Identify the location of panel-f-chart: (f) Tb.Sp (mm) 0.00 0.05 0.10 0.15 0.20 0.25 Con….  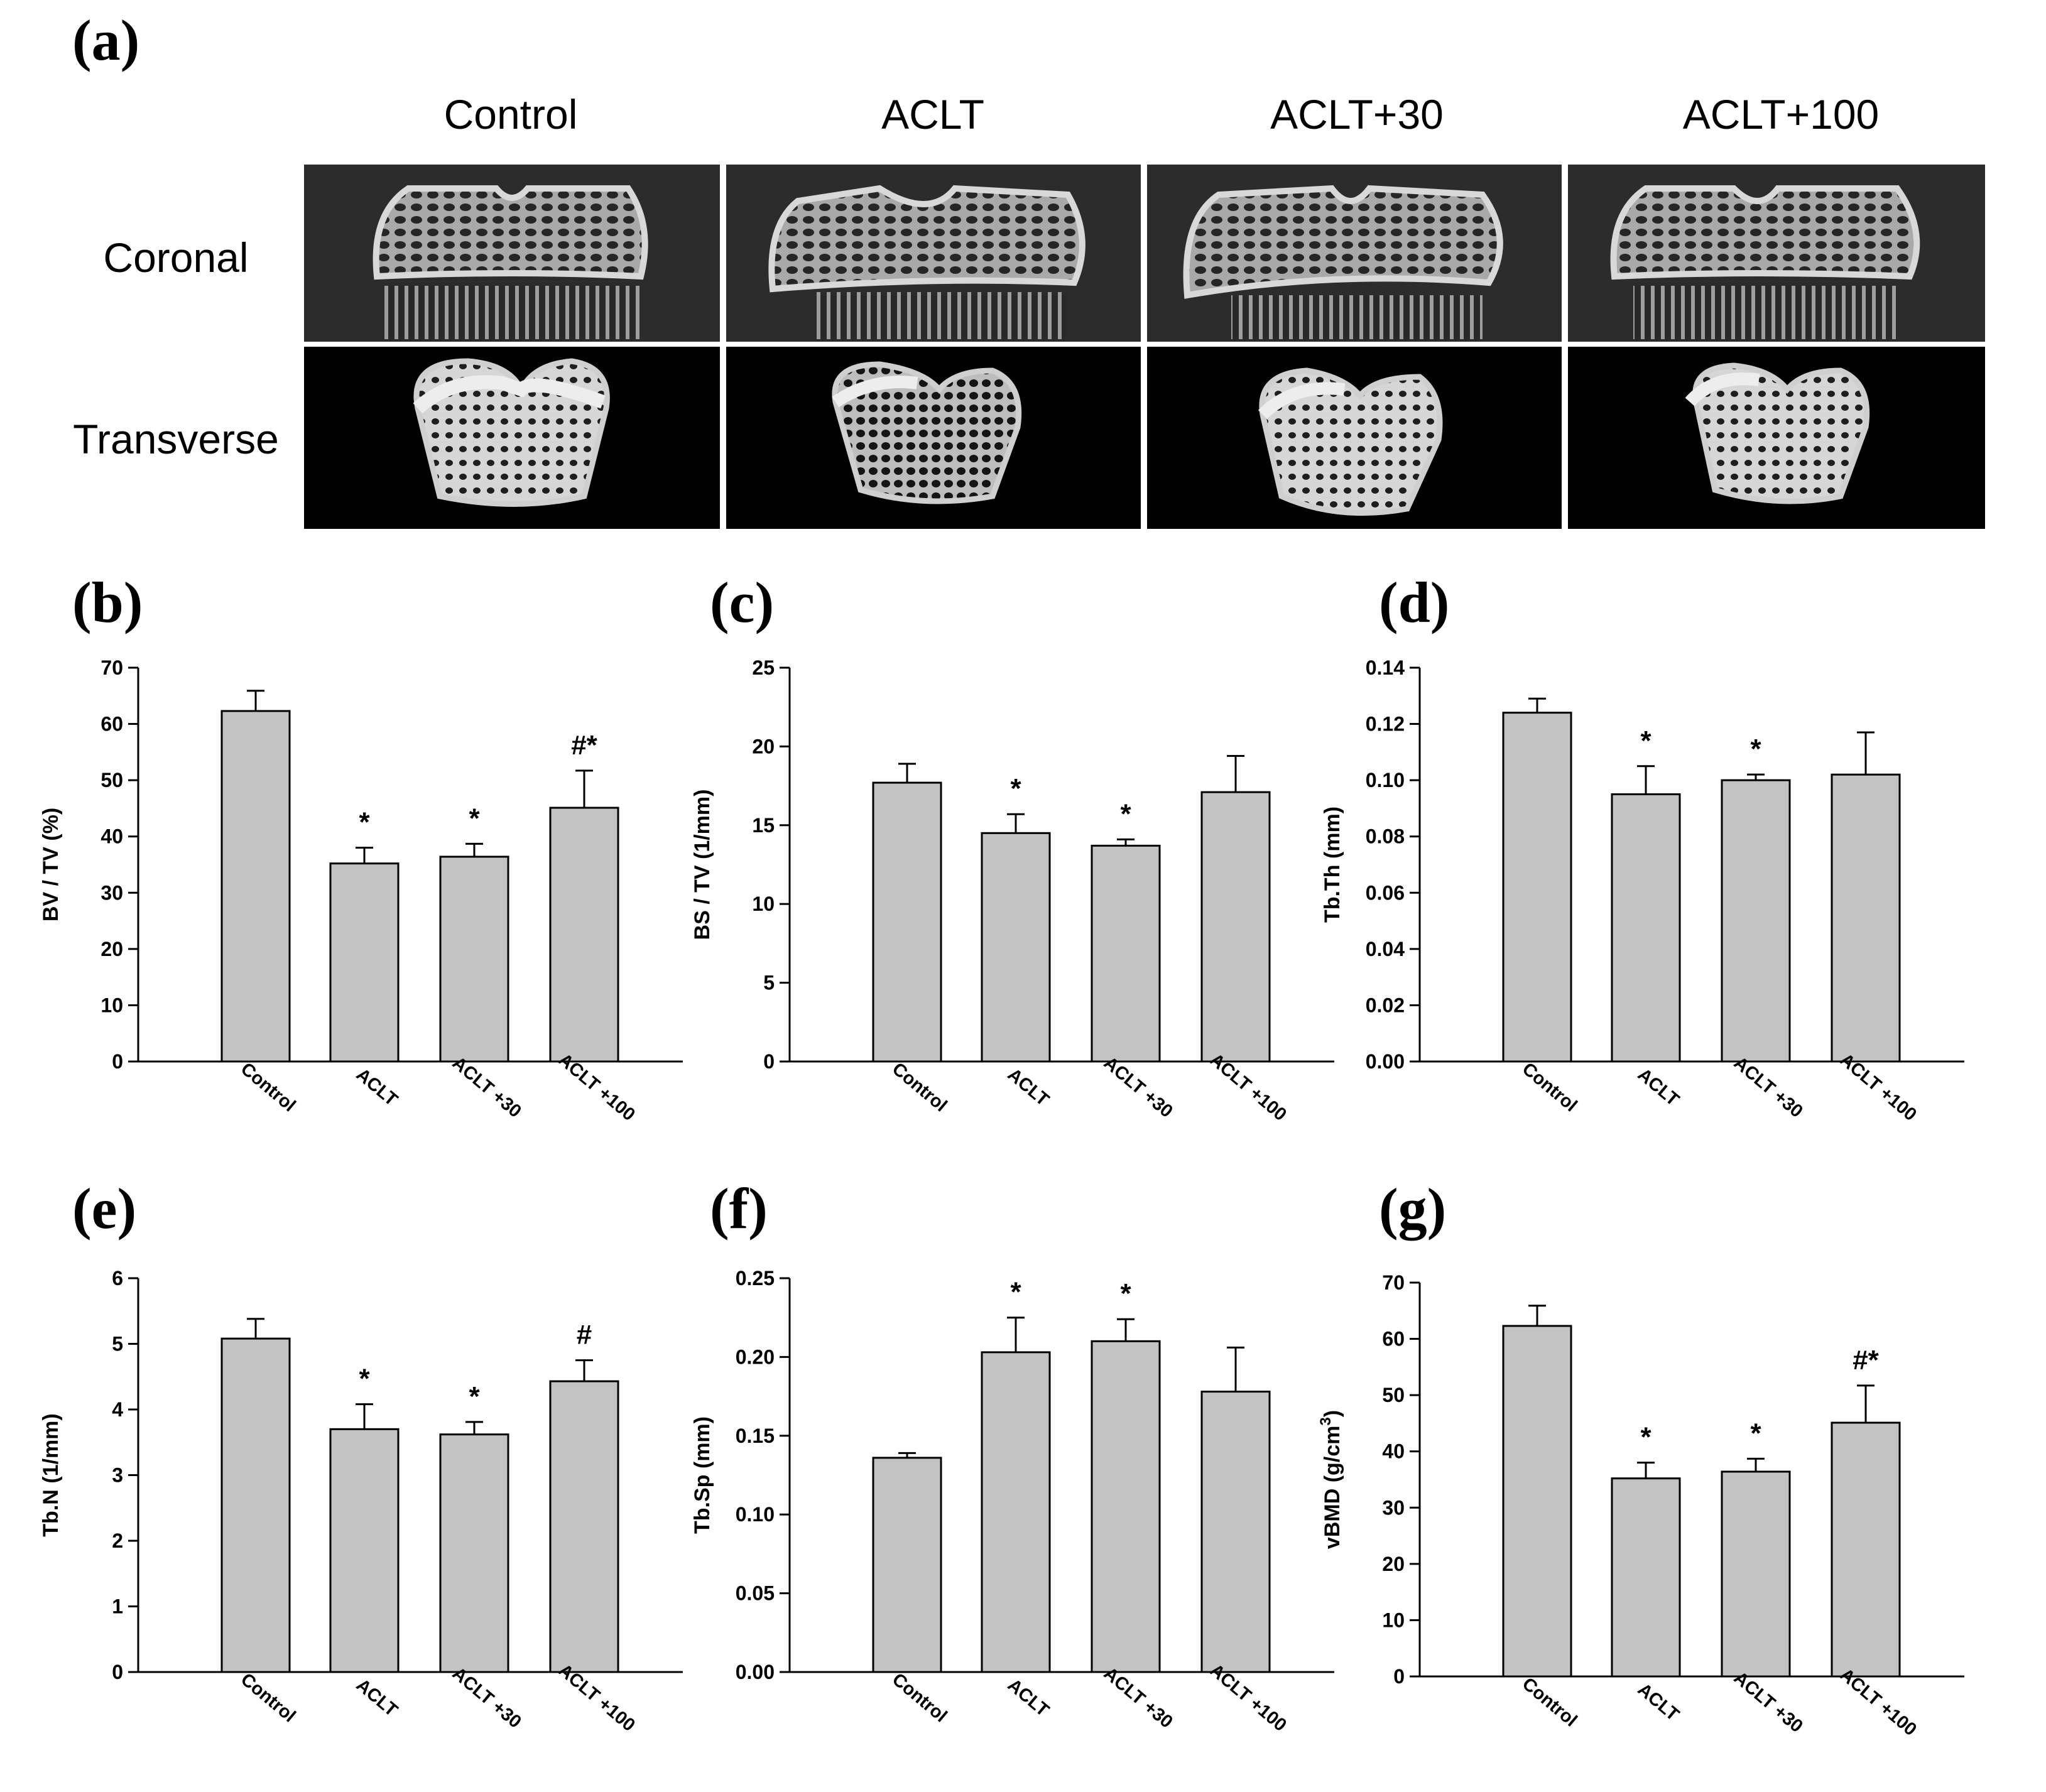
(1012, 1456).